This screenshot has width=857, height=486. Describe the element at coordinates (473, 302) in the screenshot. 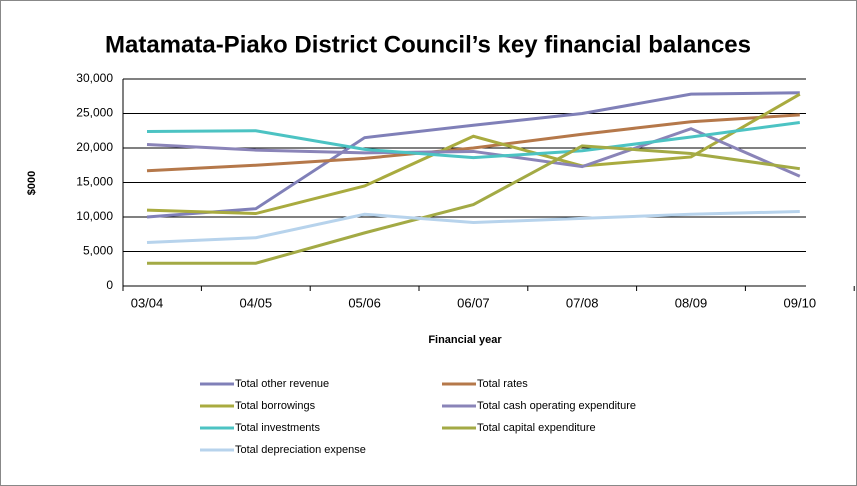

I see `x-tick-label: 06/07` at that location.